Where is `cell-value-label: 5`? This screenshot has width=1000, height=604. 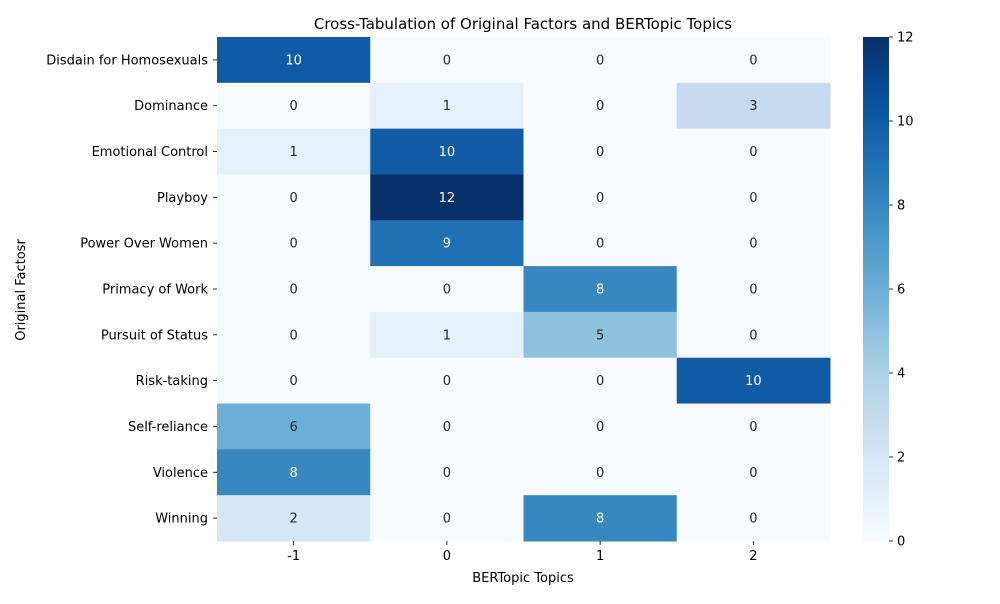
cell-value-label: 5 is located at coordinates (600, 335).